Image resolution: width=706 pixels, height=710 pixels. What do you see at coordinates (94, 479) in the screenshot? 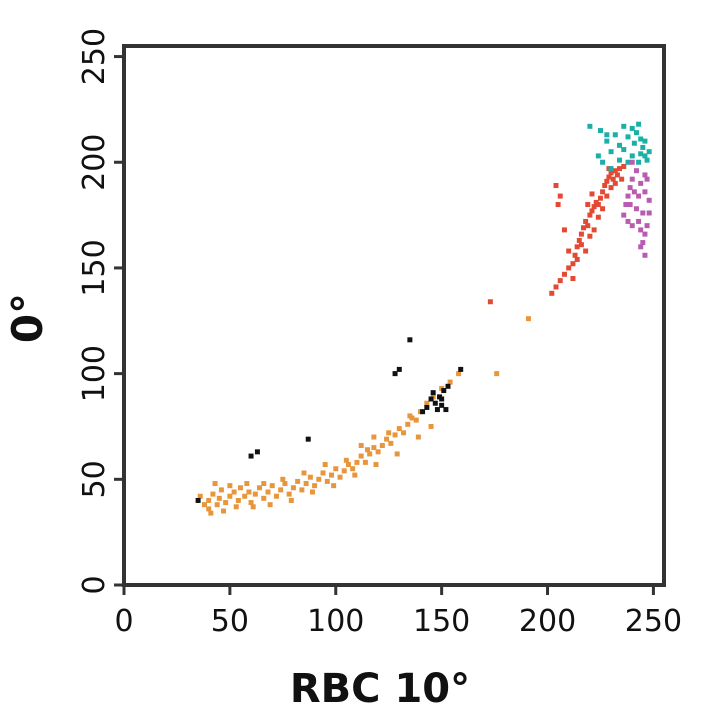
I see `y-tick-label: 50` at bounding box center [94, 479].